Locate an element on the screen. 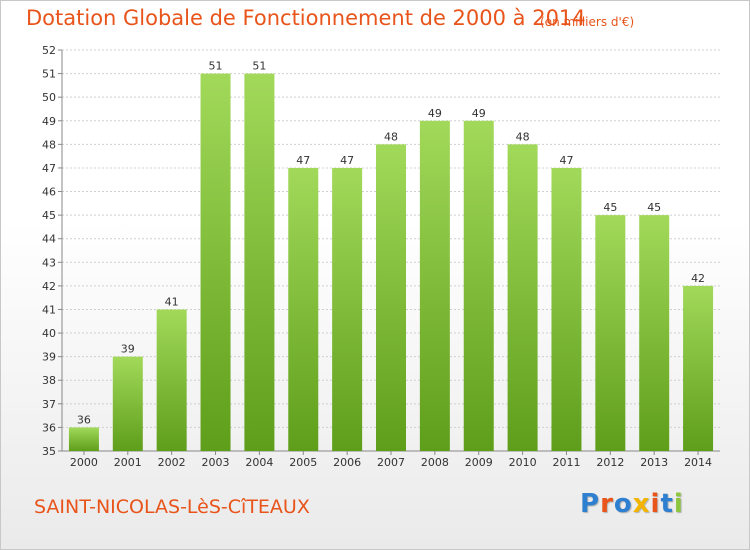  bar-2004 is located at coordinates (259, 262).